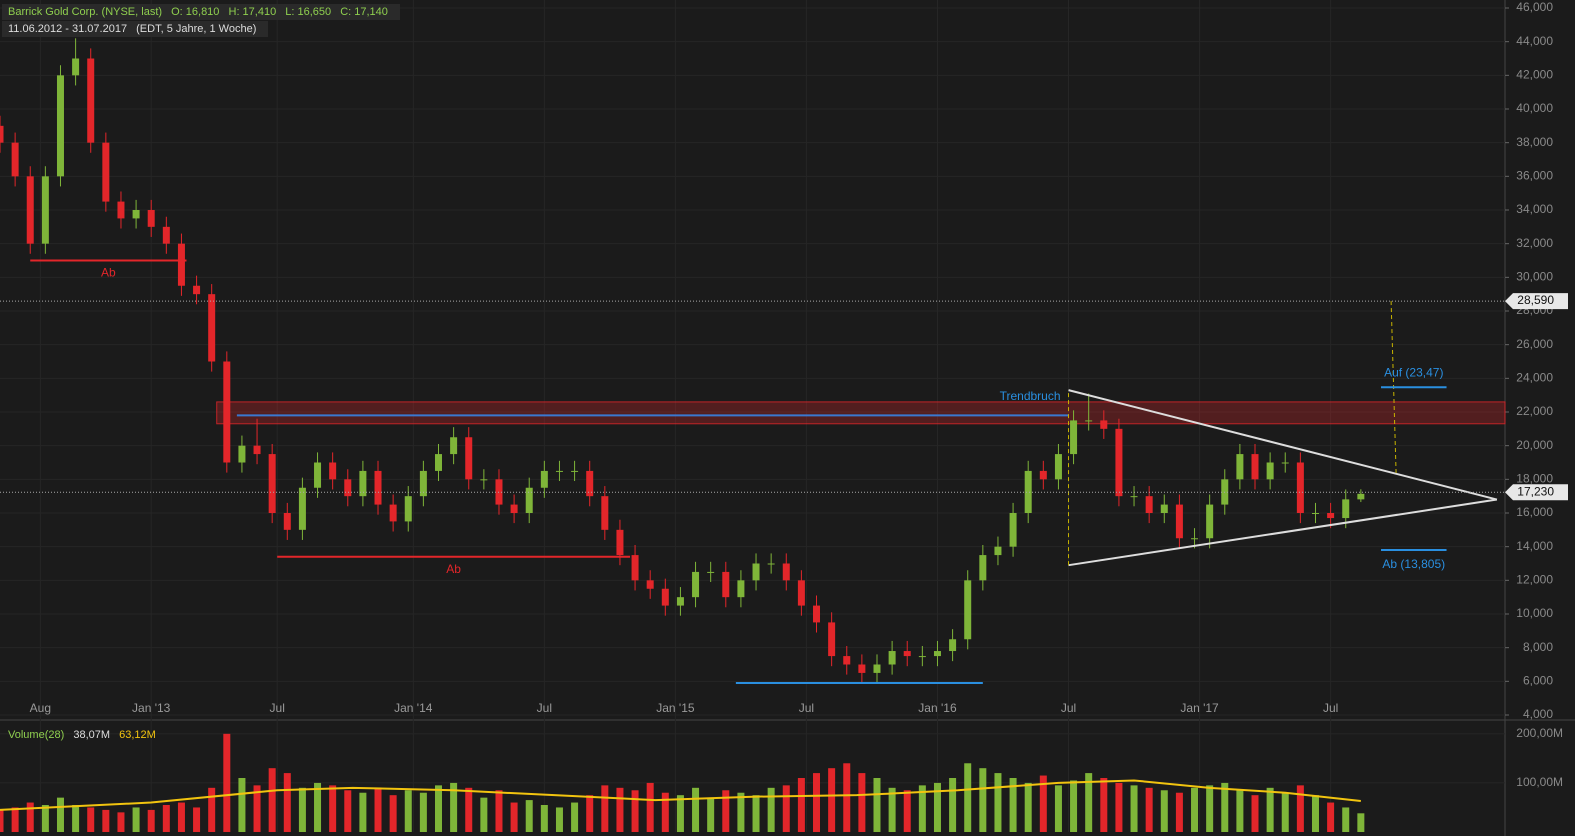 The width and height of the screenshot is (1575, 836). I want to click on quote: C: 17,140, so click(364, 12).